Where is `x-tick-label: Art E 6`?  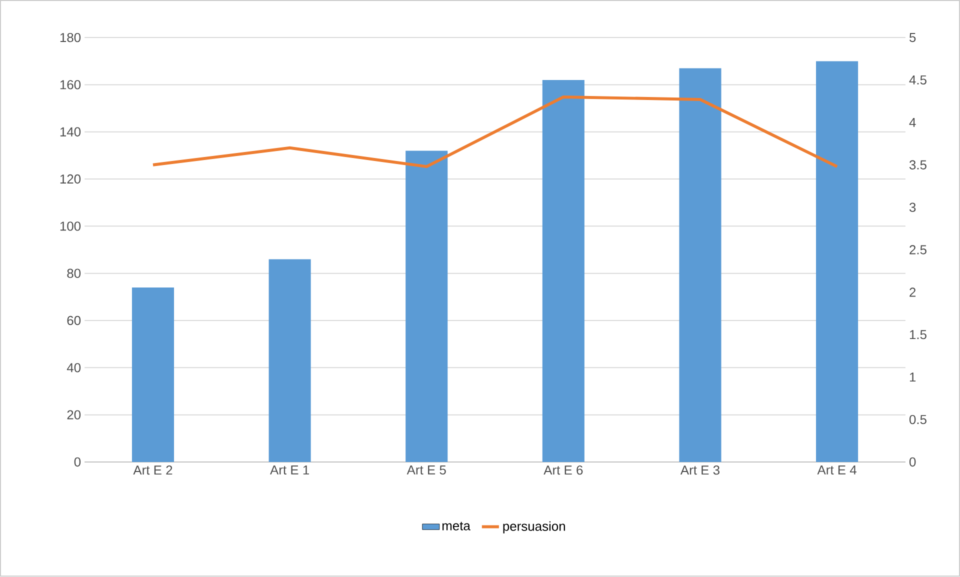 x-tick-label: Art E 6 is located at coordinates (563, 470).